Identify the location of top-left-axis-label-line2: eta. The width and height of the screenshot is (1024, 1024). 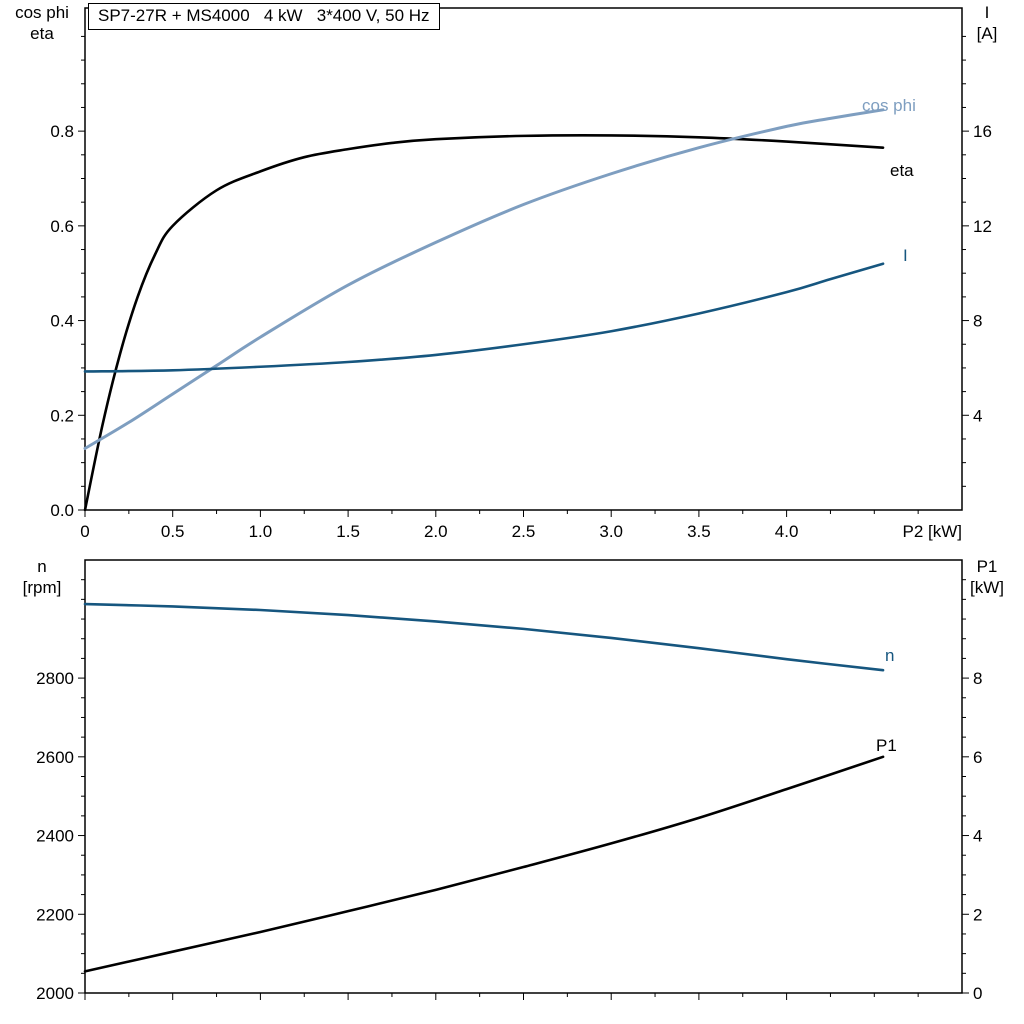
(42, 33).